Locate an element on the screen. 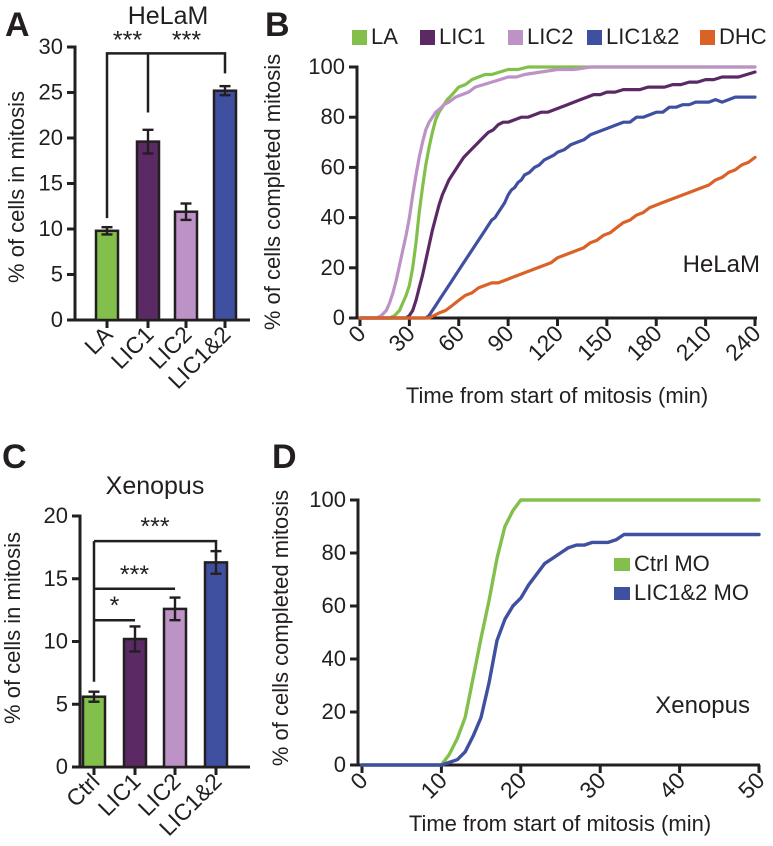 This screenshot has height=846, width=773. legend-swatch-Ctrl MO is located at coordinates (622, 564).